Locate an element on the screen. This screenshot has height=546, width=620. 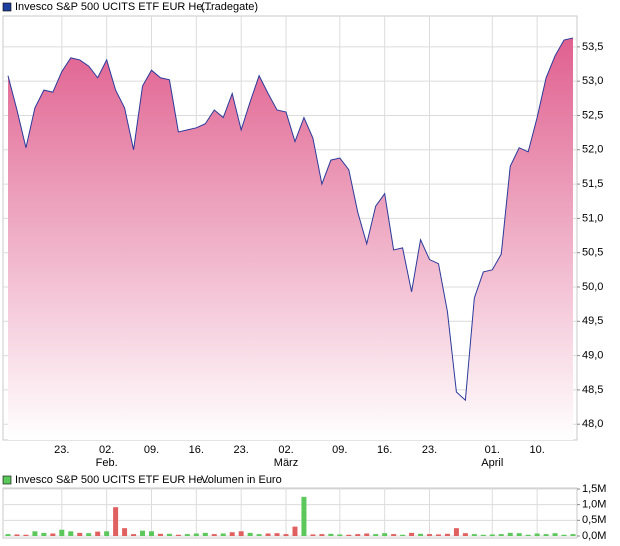
y-tick-label: 1,5M is located at coordinates (594, 489).